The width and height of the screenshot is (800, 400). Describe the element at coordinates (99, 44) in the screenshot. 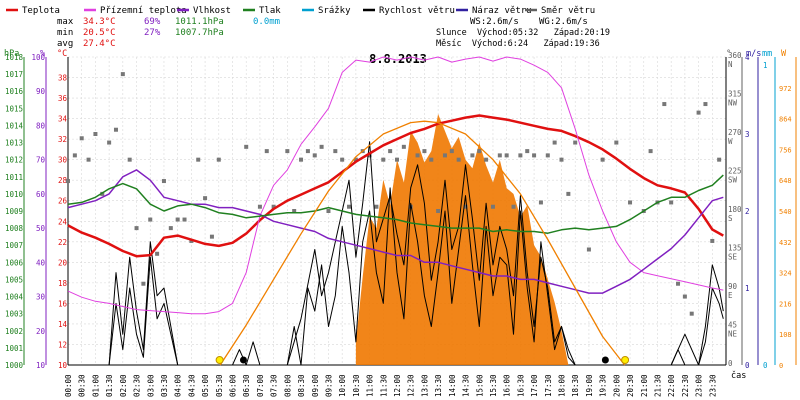

I see `stat-avg-temp: 27.4°C` at that location.